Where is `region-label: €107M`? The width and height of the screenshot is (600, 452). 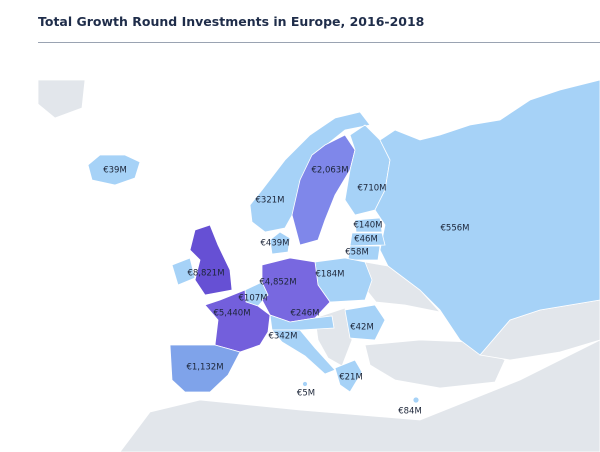
region-label: €107M is located at coordinates (253, 299).